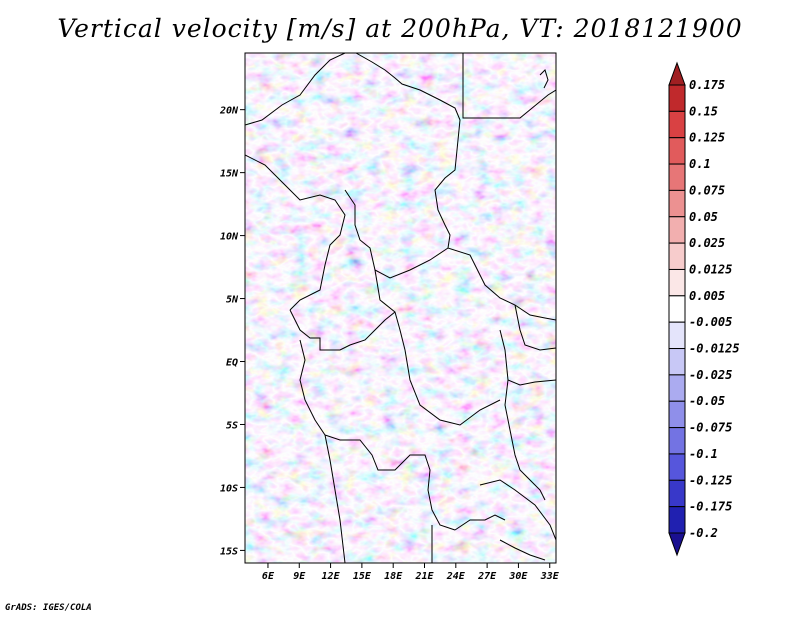 This screenshot has width=800, height=618. I want to click on colorbar-label: -0.05, so click(707, 401).